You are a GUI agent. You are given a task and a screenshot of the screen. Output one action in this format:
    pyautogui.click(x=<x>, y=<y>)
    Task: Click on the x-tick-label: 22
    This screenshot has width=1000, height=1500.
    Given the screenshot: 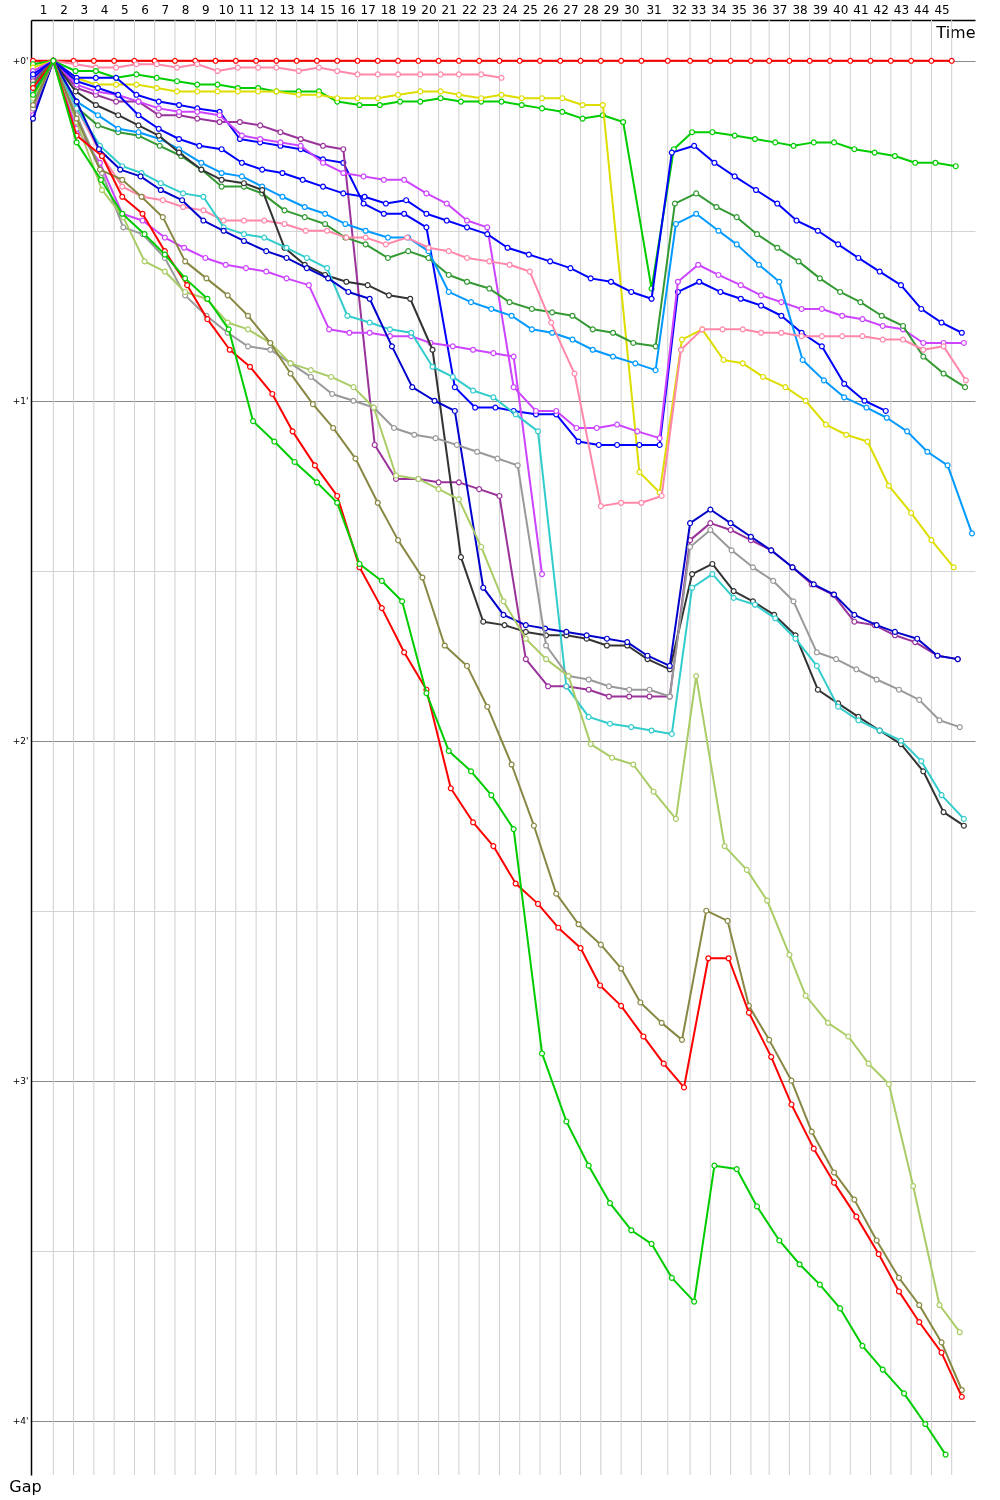 What is the action you would take?
    pyautogui.click(x=469, y=9)
    